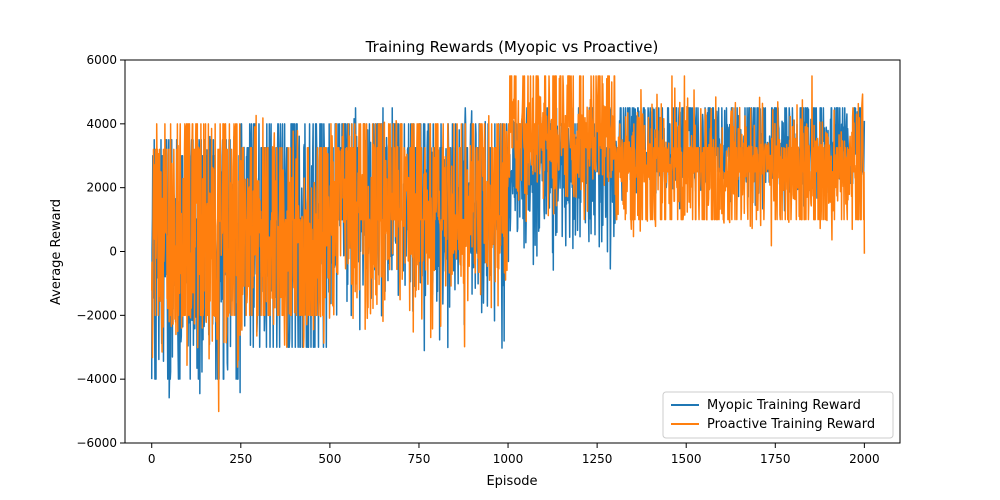 This screenshot has width=1000, height=500. What do you see at coordinates (96, 379) in the screenshot?
I see `y-tick-label: −4000` at bounding box center [96, 379].